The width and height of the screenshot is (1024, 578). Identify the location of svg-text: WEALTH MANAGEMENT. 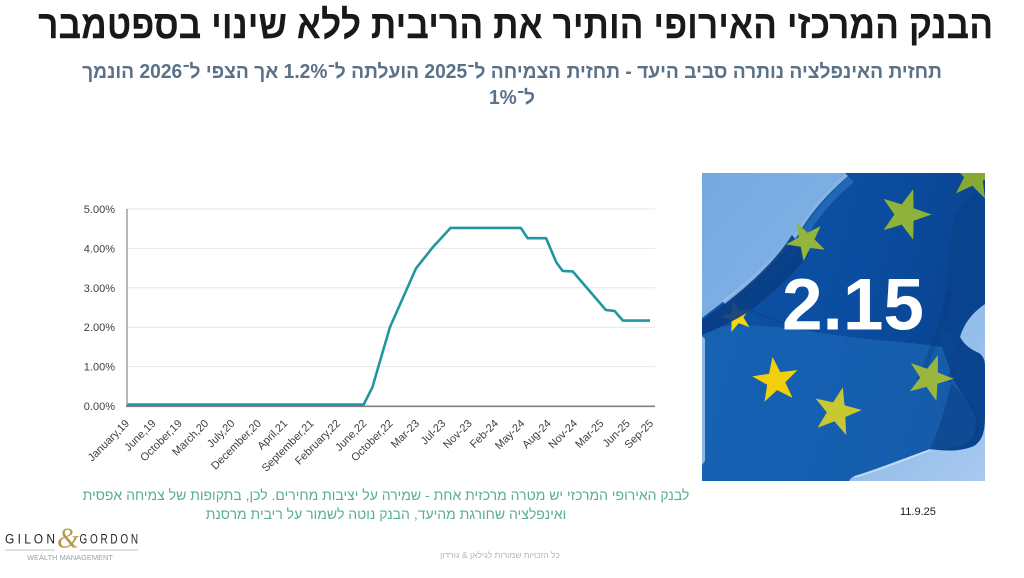
(70, 557).